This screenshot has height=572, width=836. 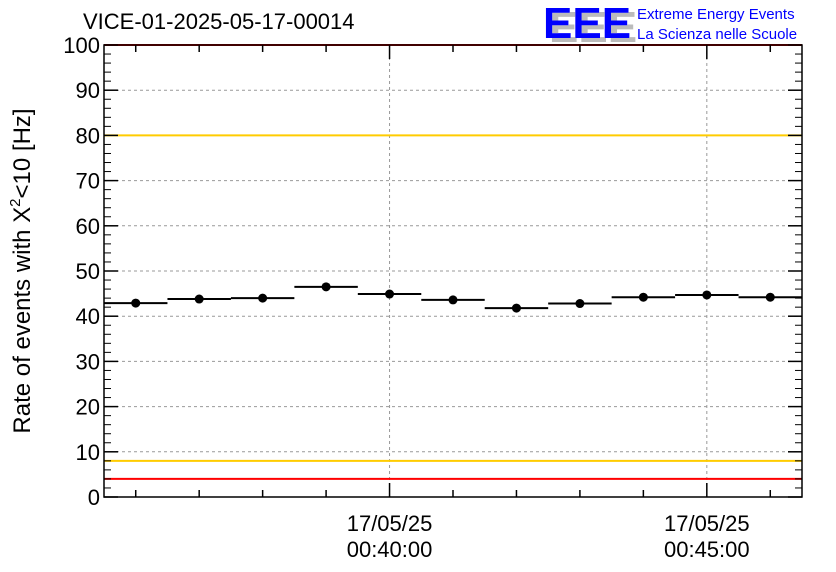 What do you see at coordinates (390, 549) in the screenshot?
I see `x-tick-time: 00:40:00` at bounding box center [390, 549].